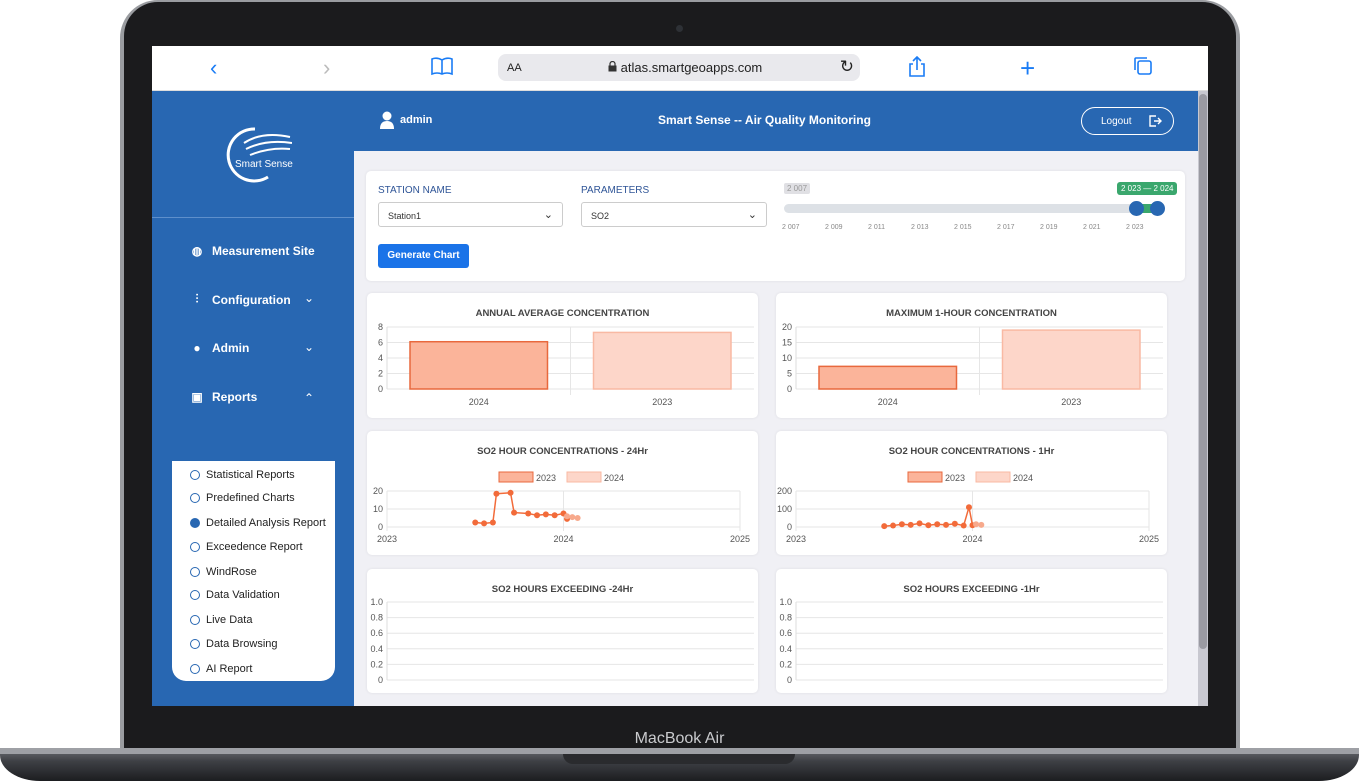 Image resolution: width=1359 pixels, height=781 pixels. I want to click on y-tick-label: 1.0, so click(376, 602).